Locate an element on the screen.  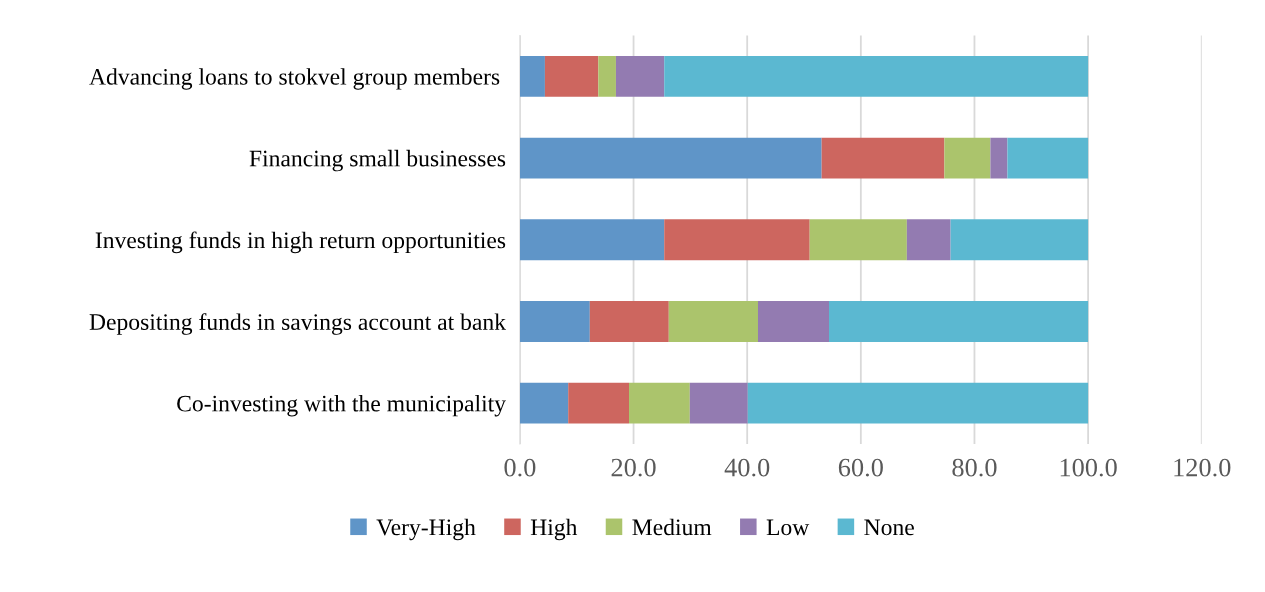
y-tick-label: Co-investing with the municipality is located at coordinates (341, 405).